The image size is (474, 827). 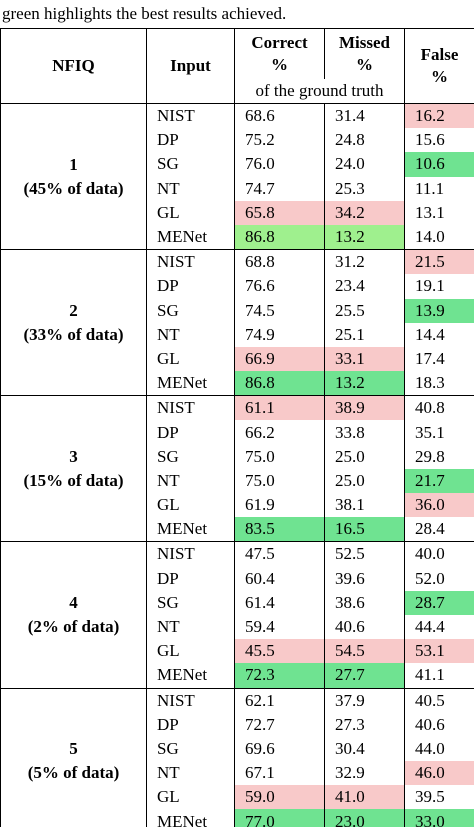 I want to click on value-cell: 59.0, so click(x=279, y=797).